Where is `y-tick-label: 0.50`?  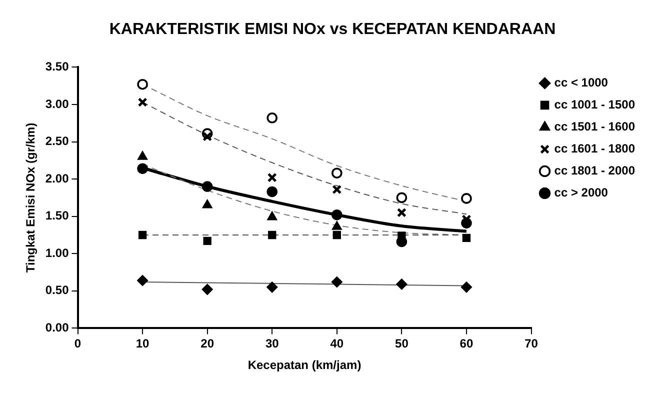 y-tick-label: 0.50 is located at coordinates (57, 290).